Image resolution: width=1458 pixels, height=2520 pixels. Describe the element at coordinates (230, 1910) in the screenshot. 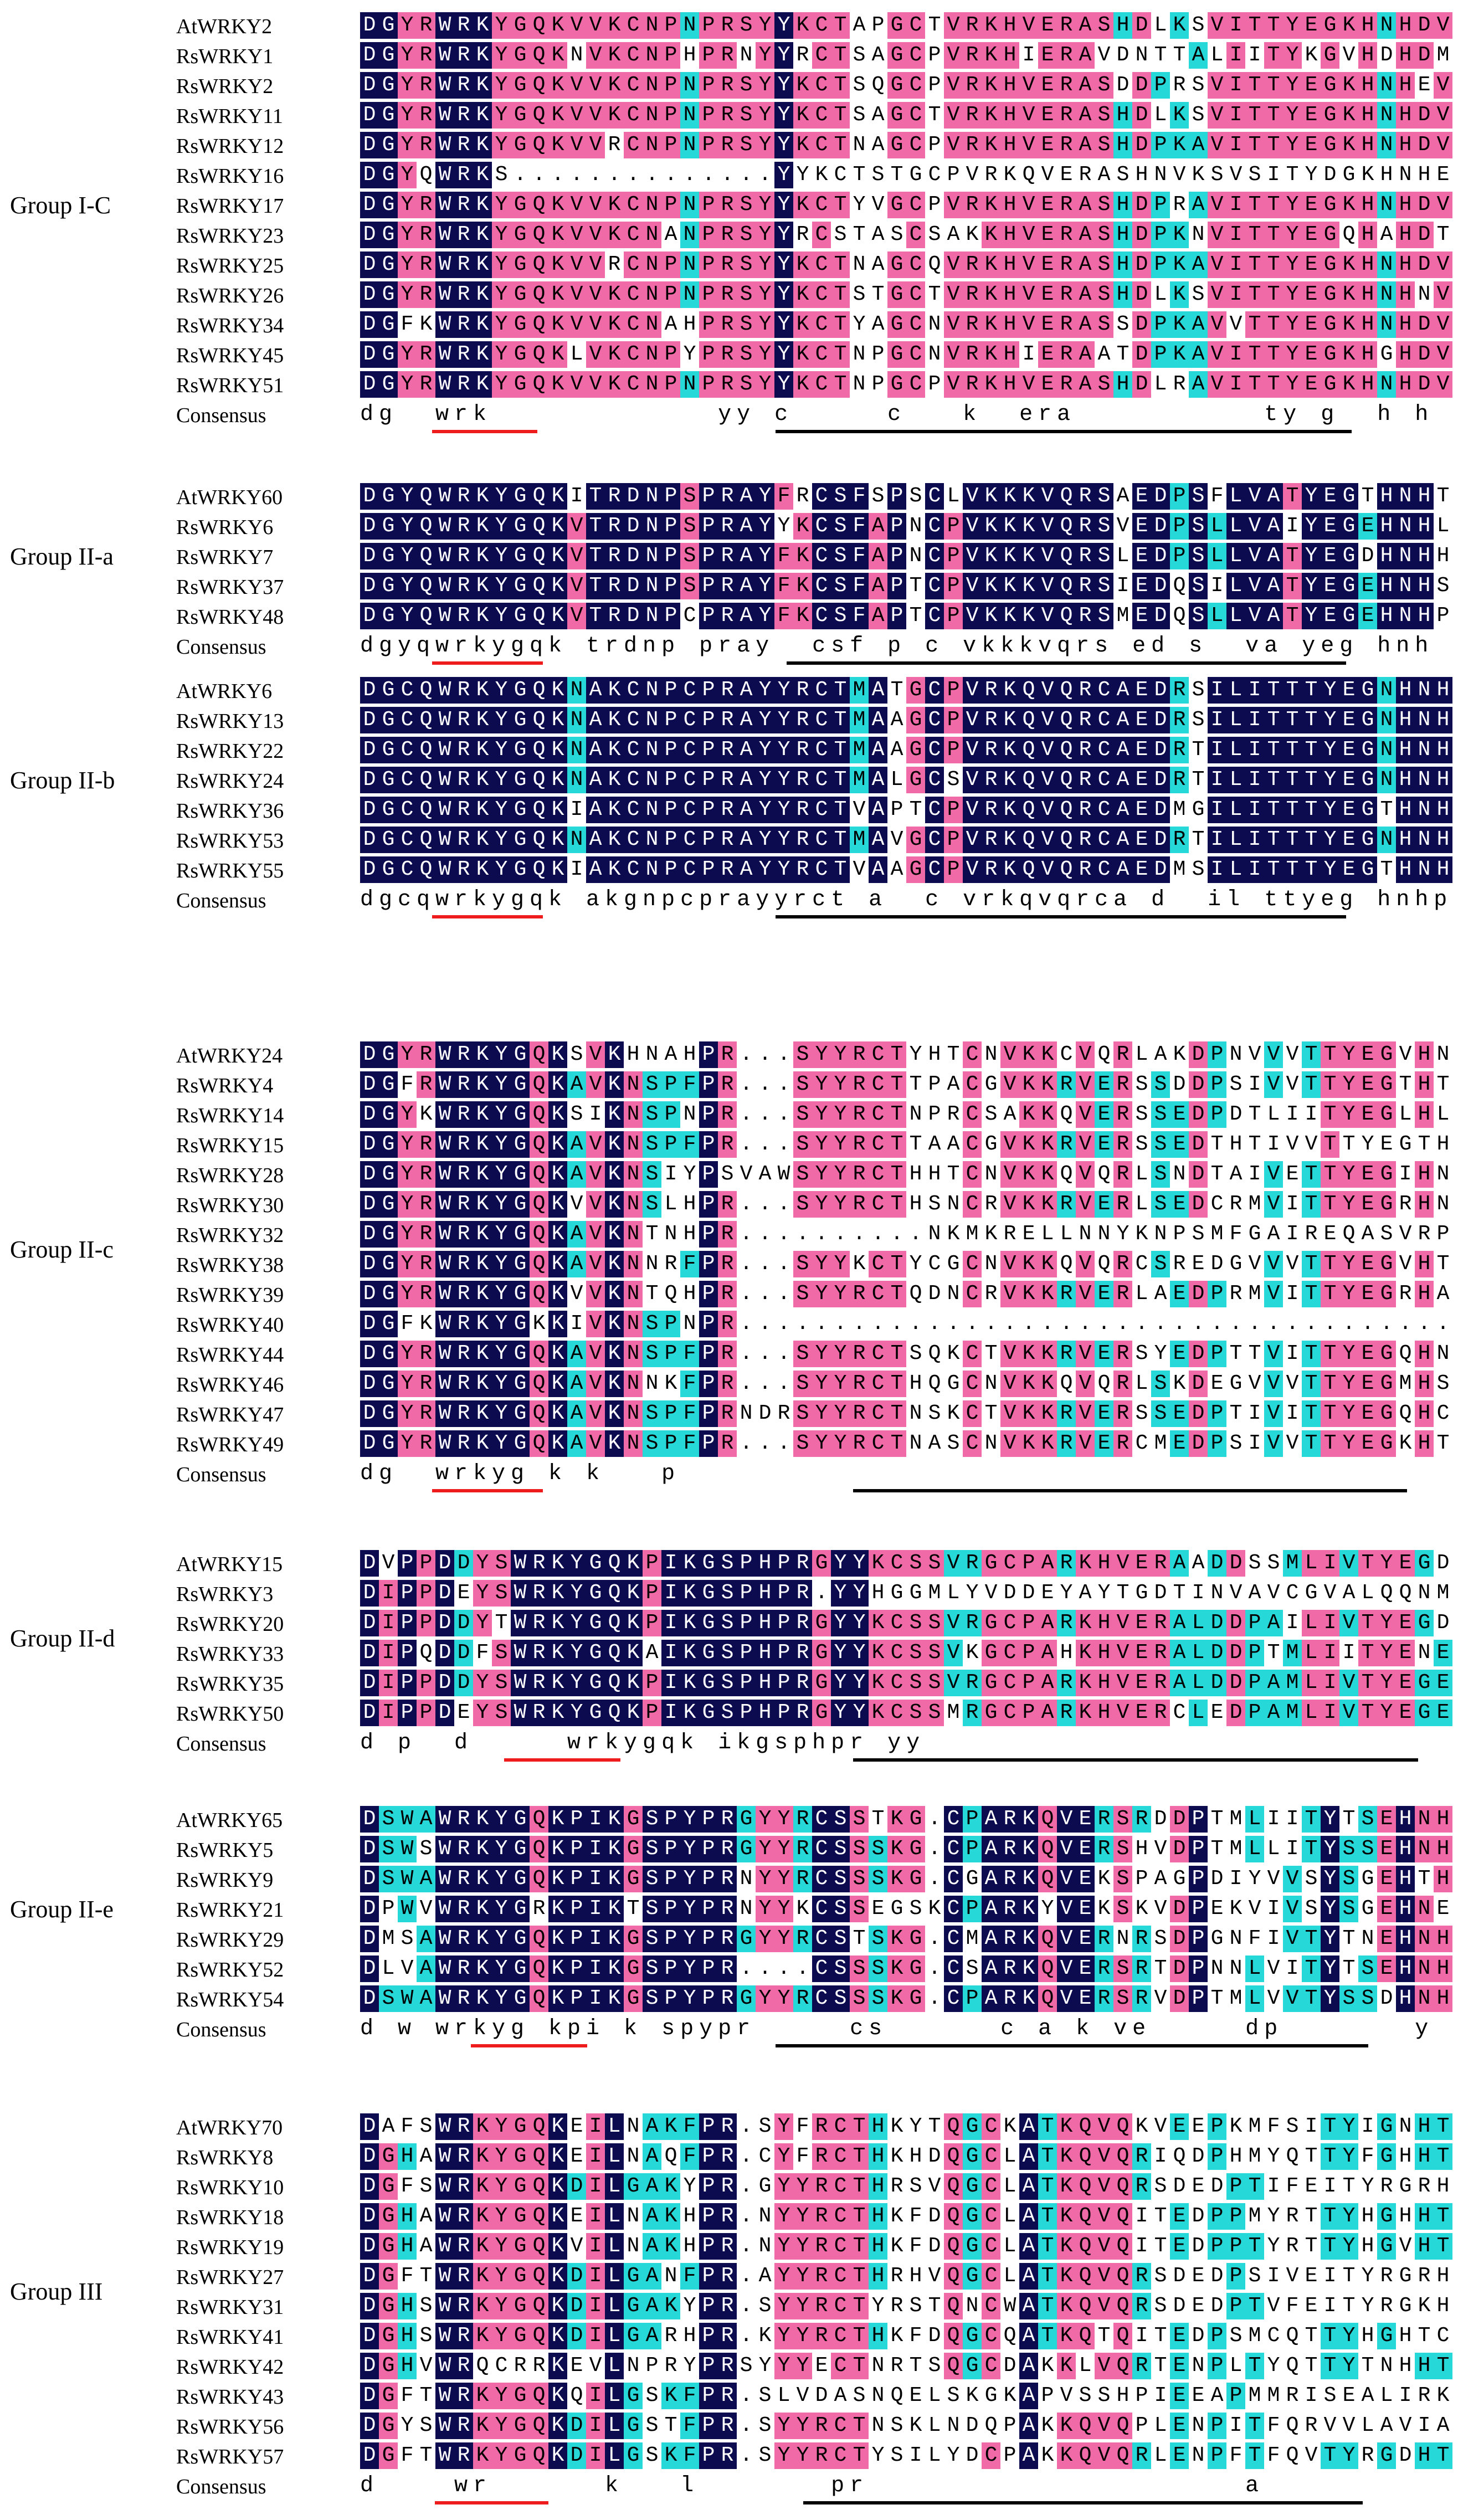

I see `sequence-name: RsWRKY21` at that location.